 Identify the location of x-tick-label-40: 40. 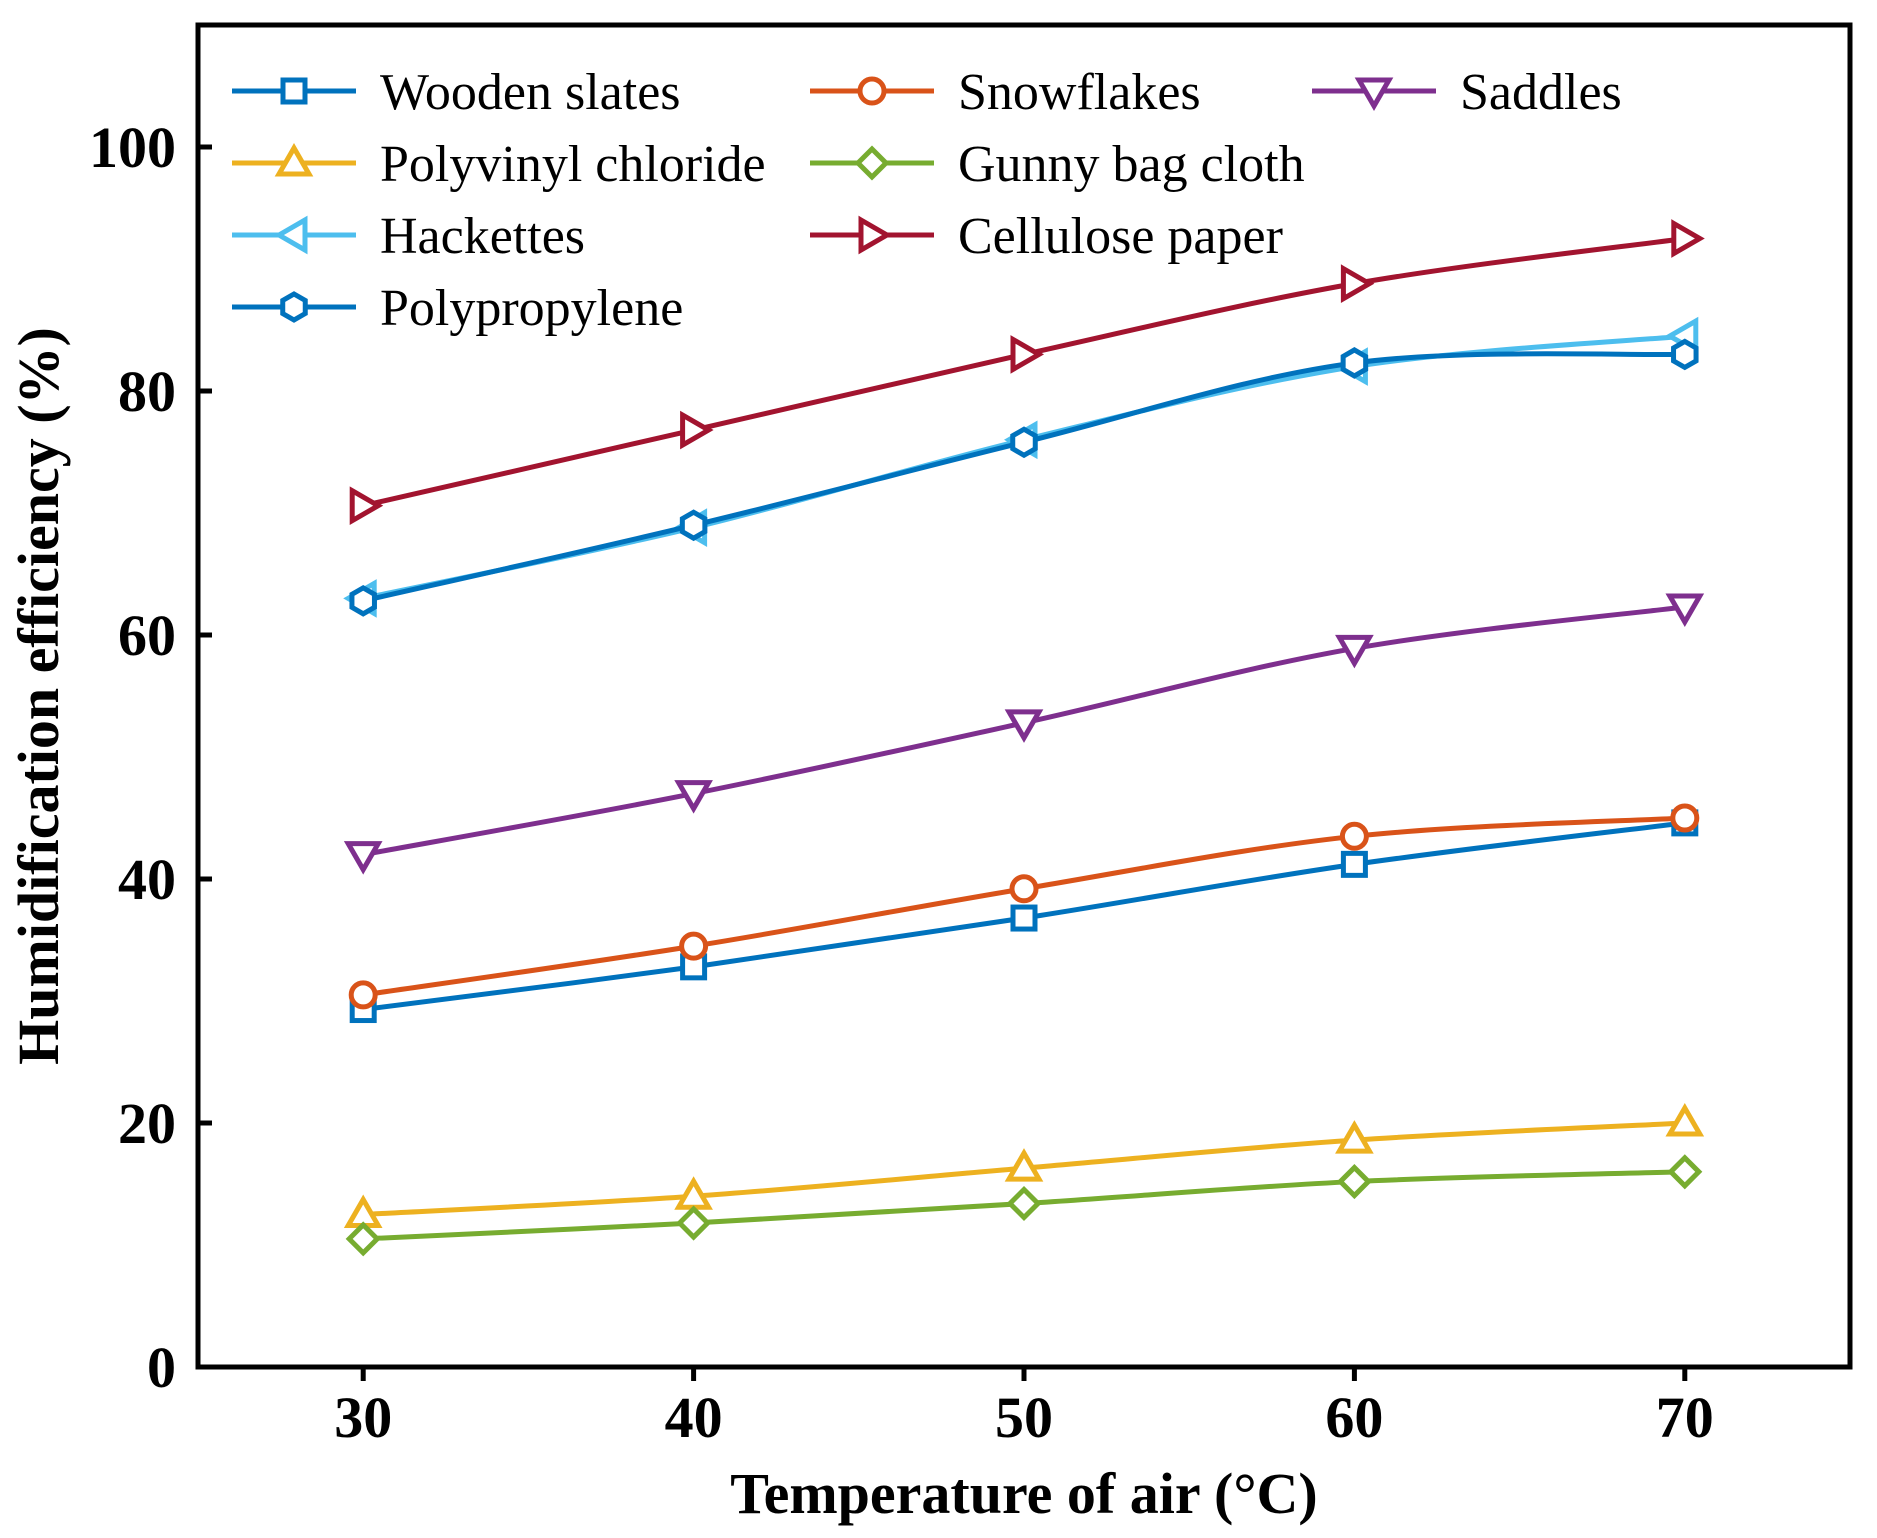
(694, 1417).